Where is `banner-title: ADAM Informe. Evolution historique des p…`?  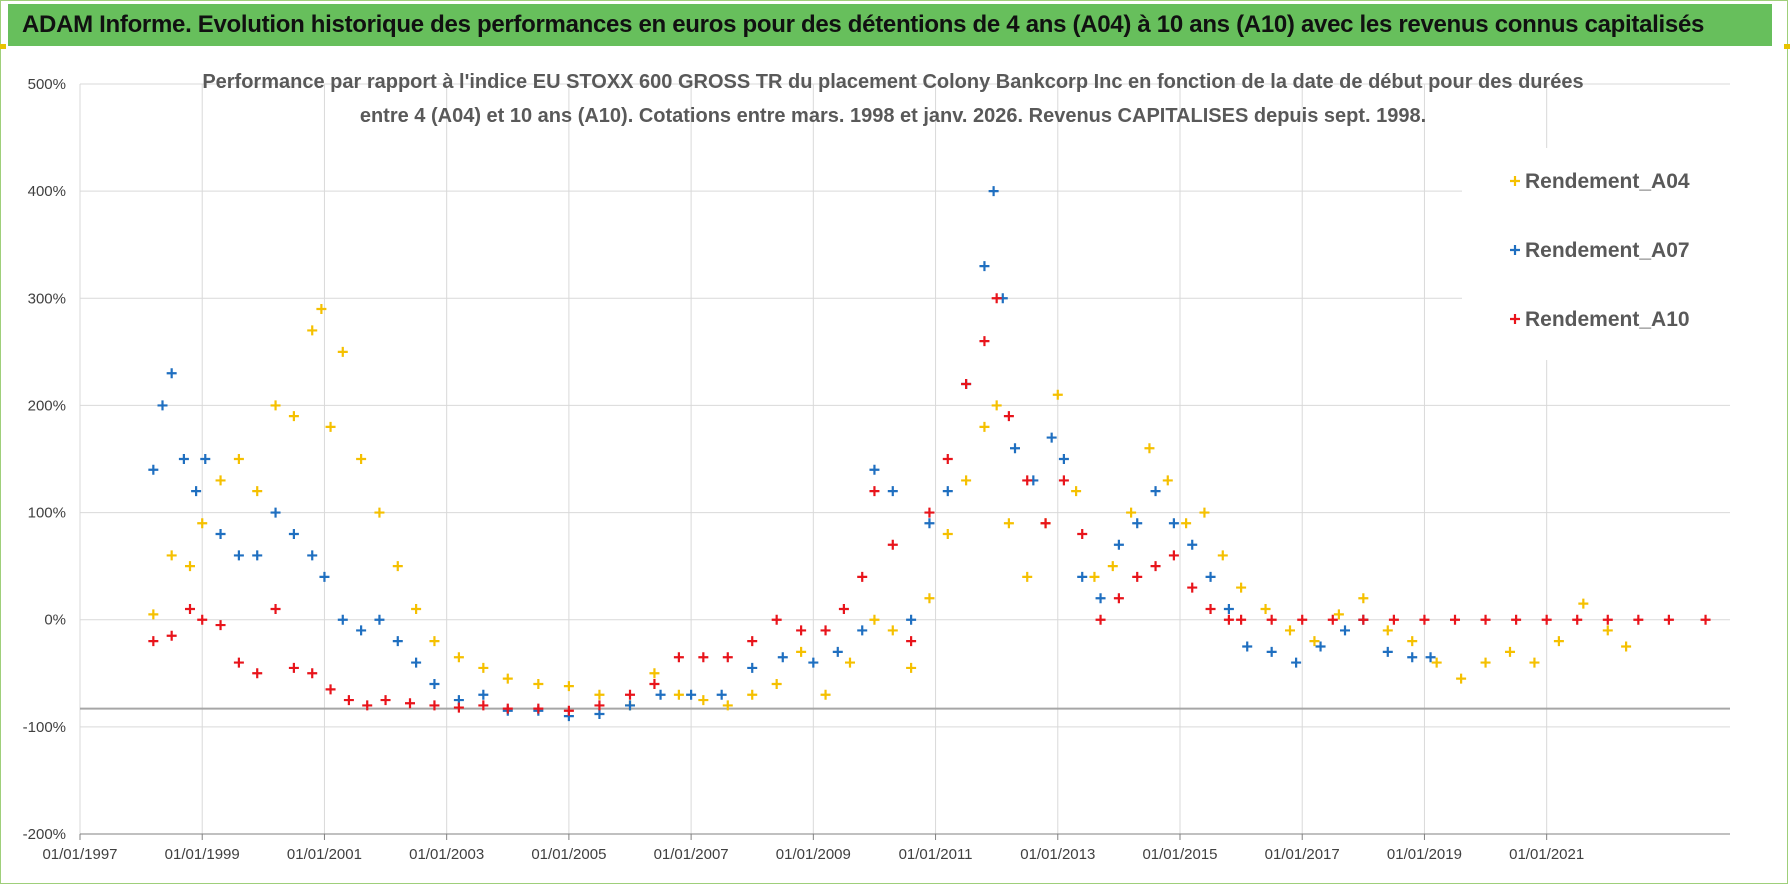
banner-title: ADAM Informe. Evolution historique des p… is located at coordinates (890, 25).